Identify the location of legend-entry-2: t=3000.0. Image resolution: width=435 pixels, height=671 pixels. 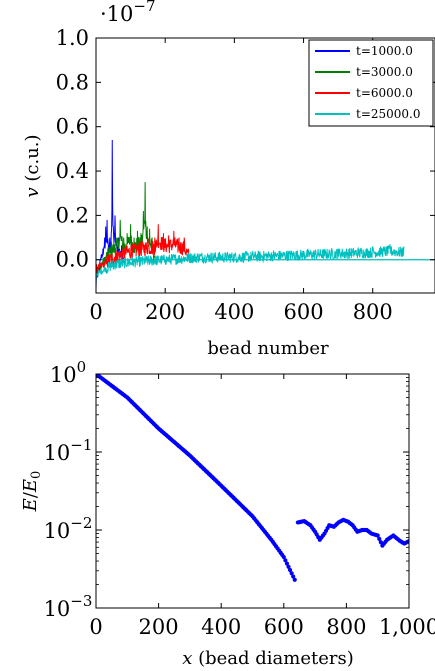
(364, 72).